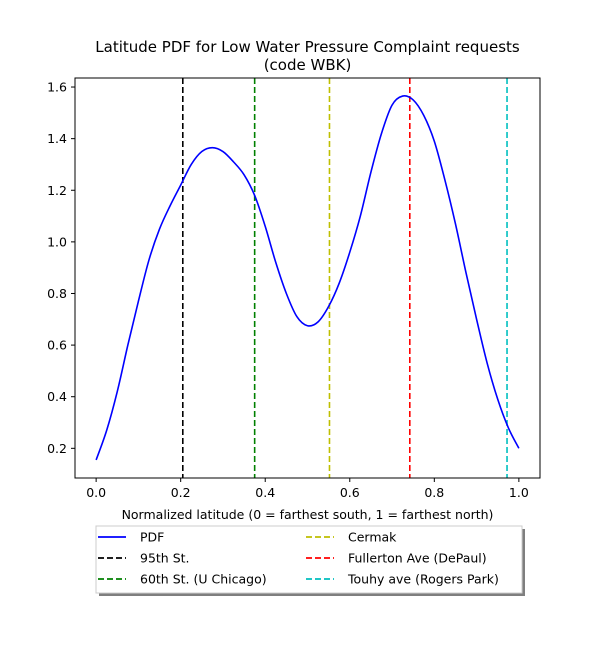 The width and height of the screenshot is (600, 650). I want to click on legend-label-0: PDF, so click(152, 537).